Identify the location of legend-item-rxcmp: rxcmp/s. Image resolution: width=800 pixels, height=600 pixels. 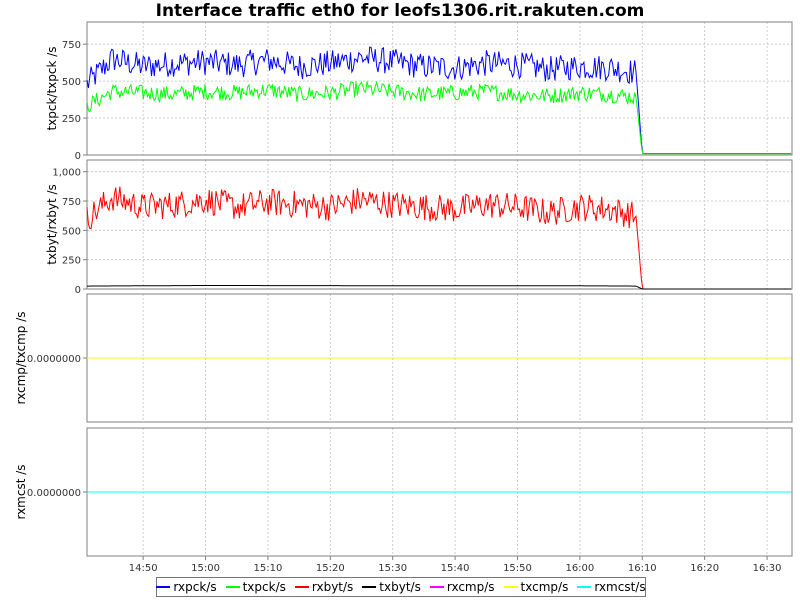
(462, 587).